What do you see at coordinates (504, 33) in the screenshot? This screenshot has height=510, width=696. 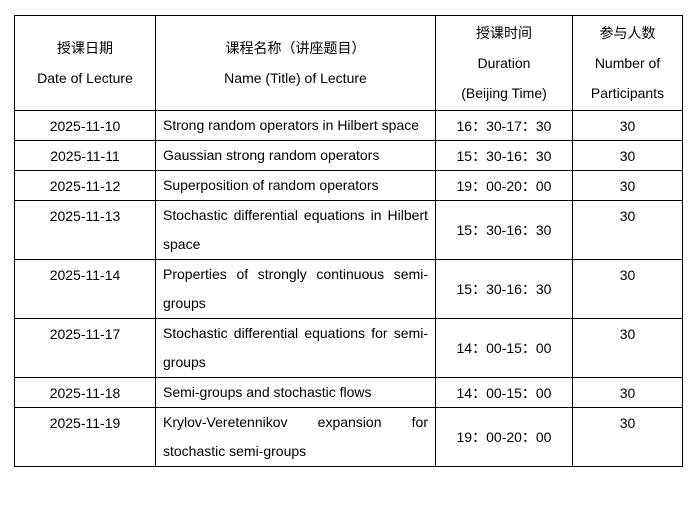 I see `column-header-line: 授课时间` at bounding box center [504, 33].